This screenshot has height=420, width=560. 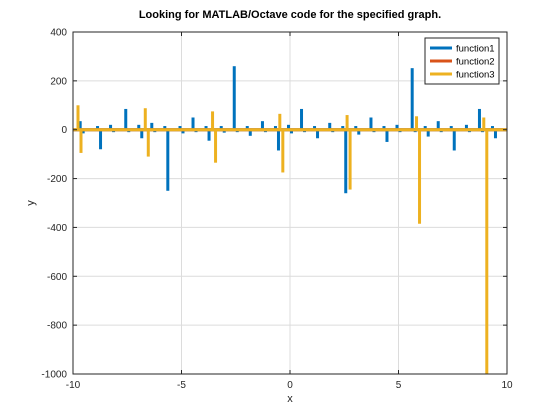 I want to click on legend-label-function2: function2, so click(x=475, y=62).